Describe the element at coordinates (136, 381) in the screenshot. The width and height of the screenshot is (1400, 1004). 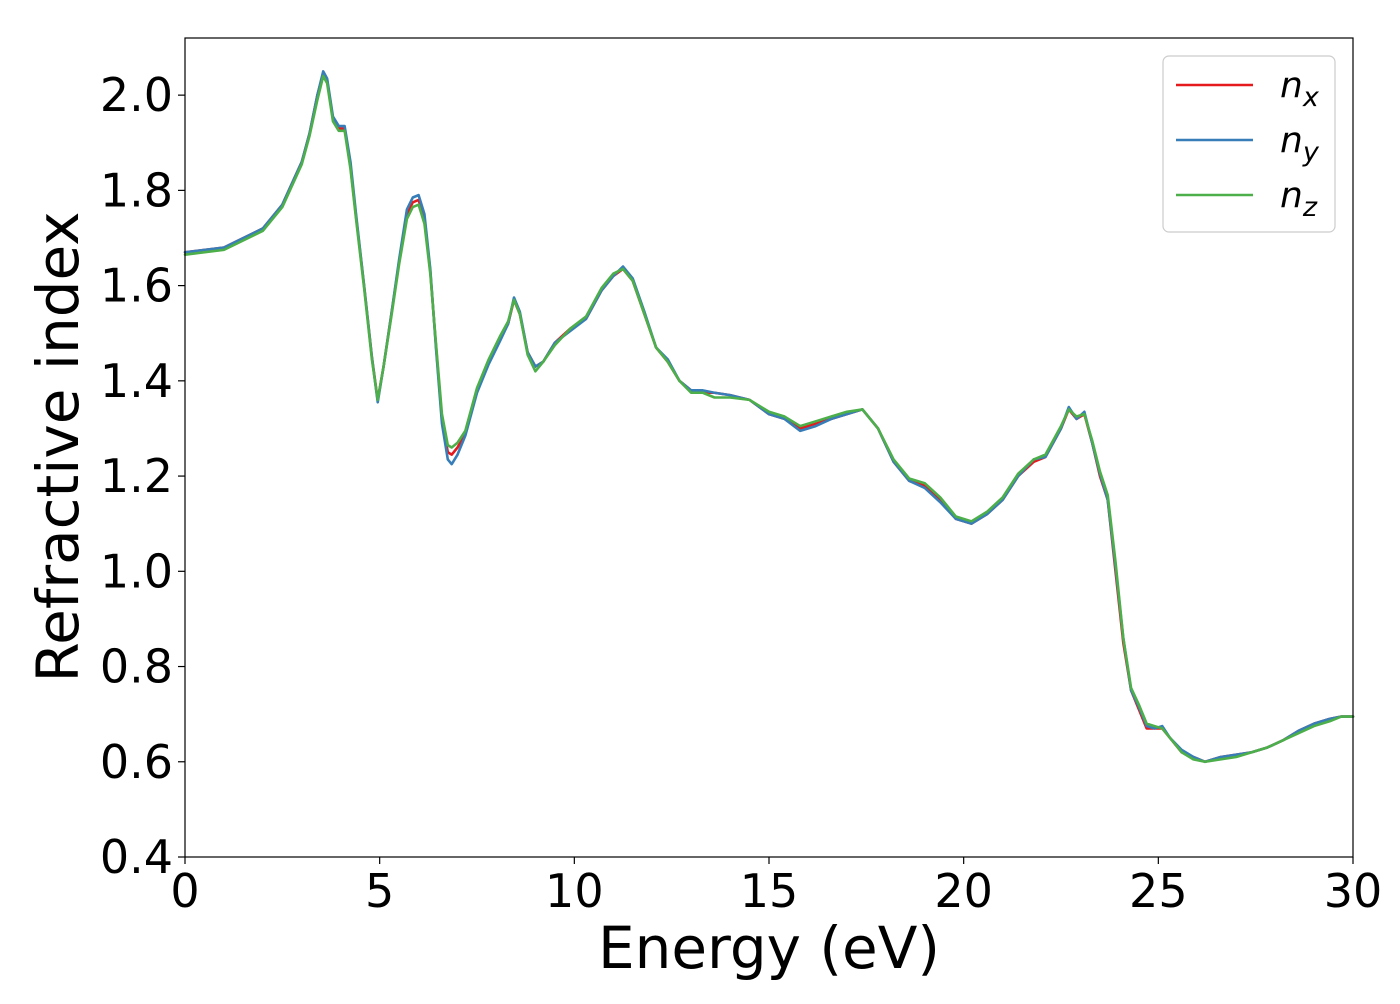
I see `y-tick-label: 1.4` at that location.